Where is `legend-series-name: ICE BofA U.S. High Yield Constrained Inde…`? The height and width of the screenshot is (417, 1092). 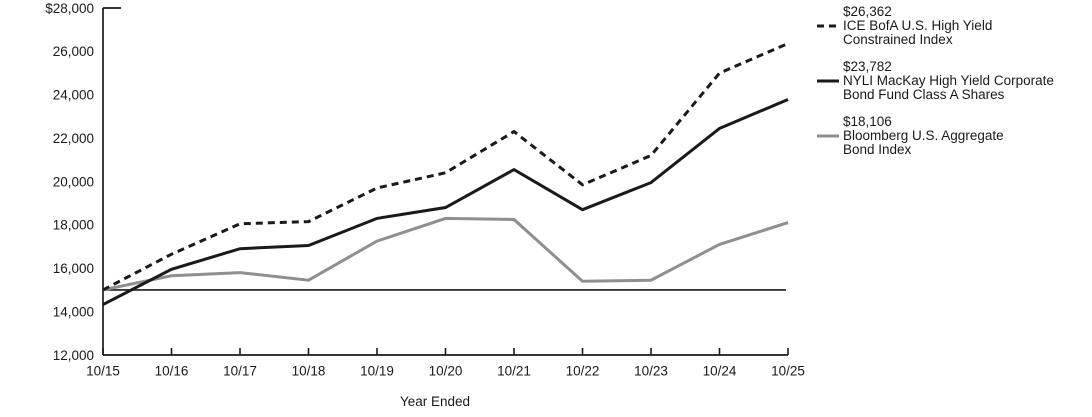 legend-series-name: ICE BofA U.S. High Yield Constrained Inde… is located at coordinates (918, 32).